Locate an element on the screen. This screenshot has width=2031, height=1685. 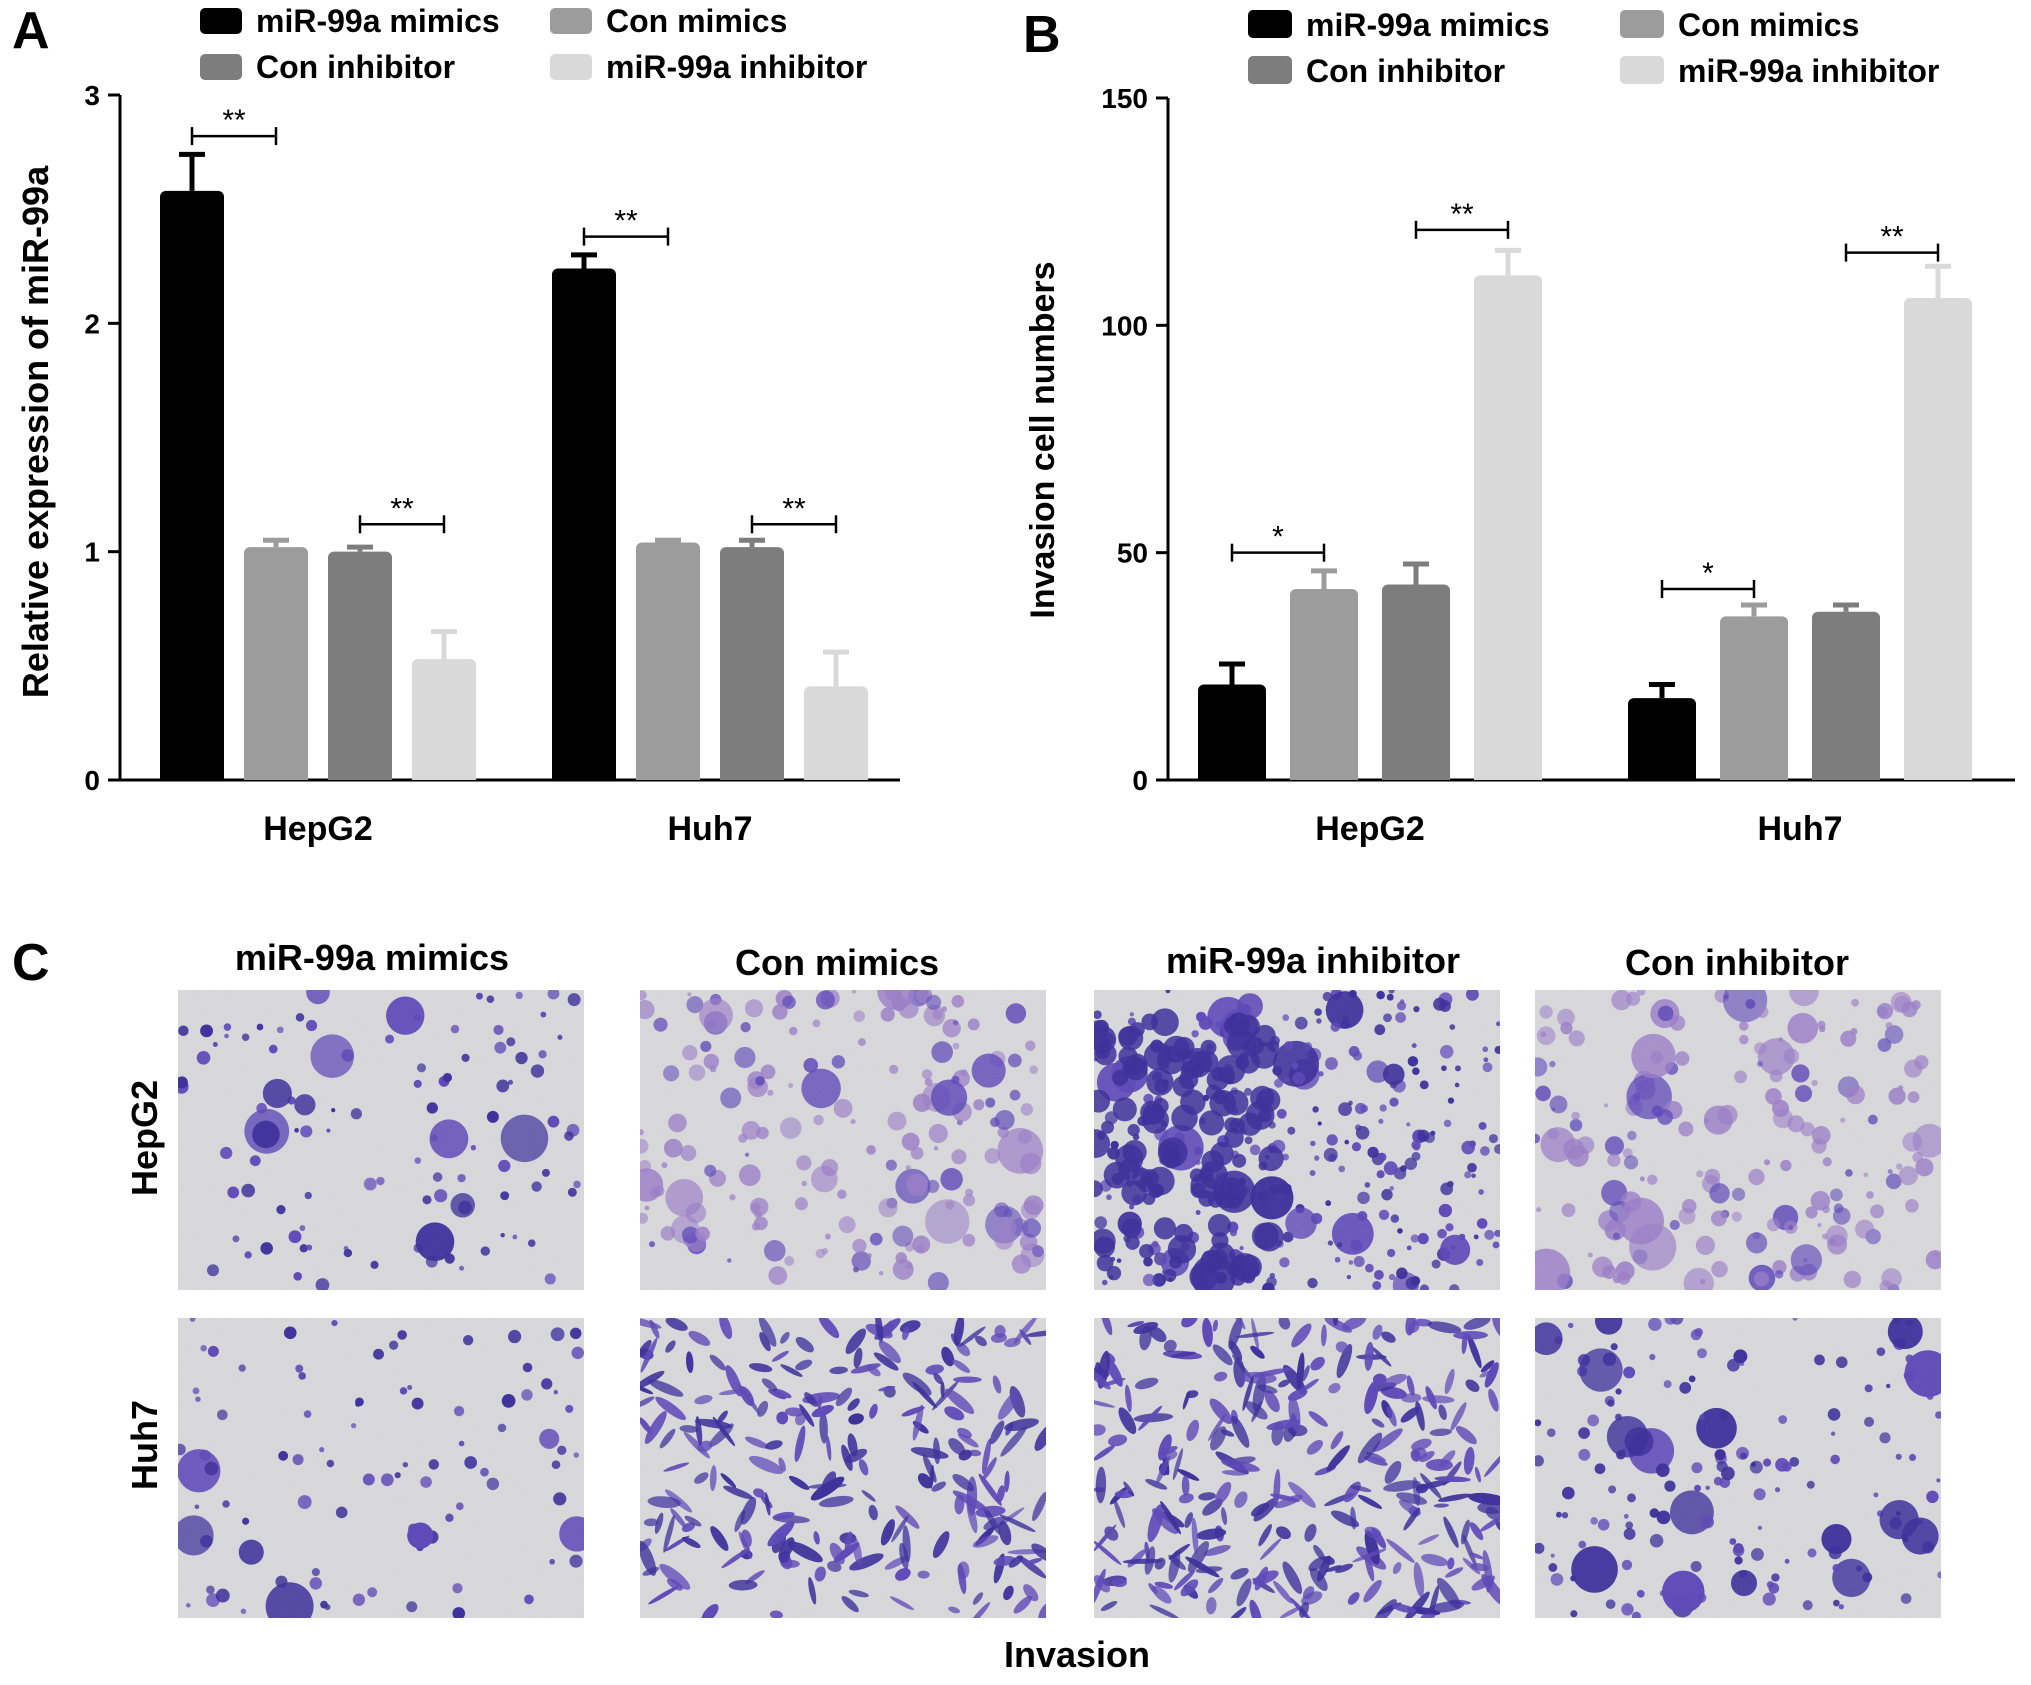
micrograph-column-title: miR-99a mimics is located at coordinates (372, 957).